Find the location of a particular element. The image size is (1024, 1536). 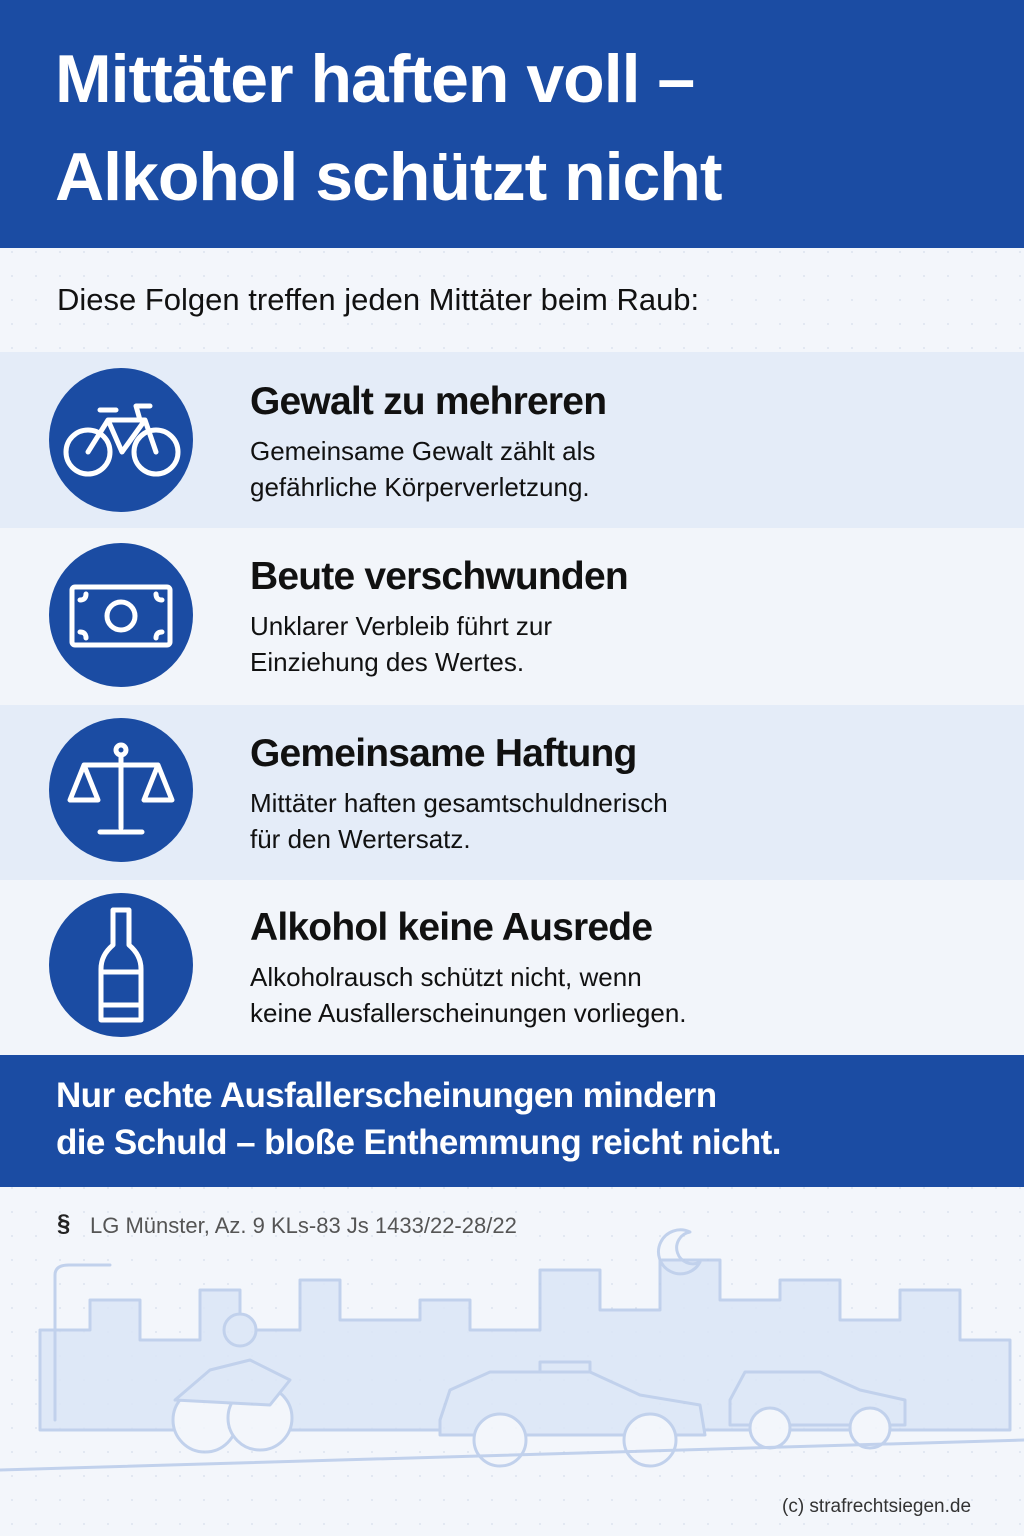

item-description: Mittäter haften gesamtschuldnerisch is located at coordinates (459, 803).